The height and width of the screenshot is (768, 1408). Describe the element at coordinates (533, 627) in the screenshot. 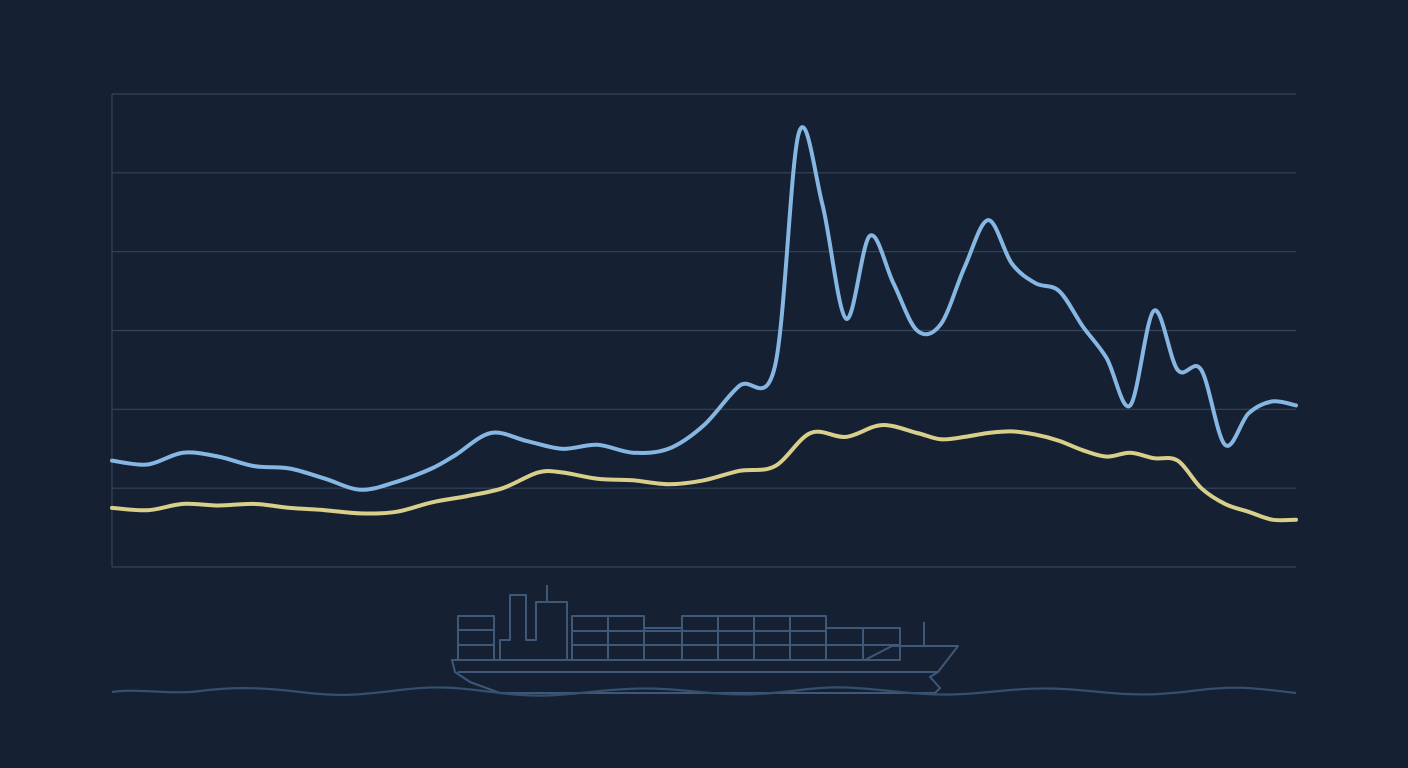

I see `ship-bridge` at that location.